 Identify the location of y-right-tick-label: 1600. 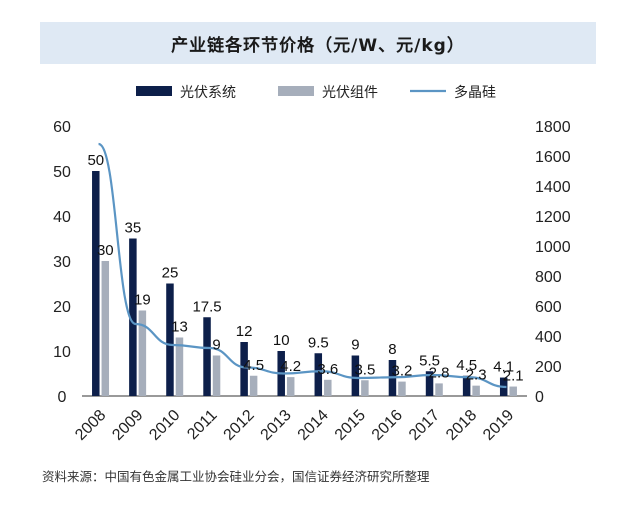
(553, 157).